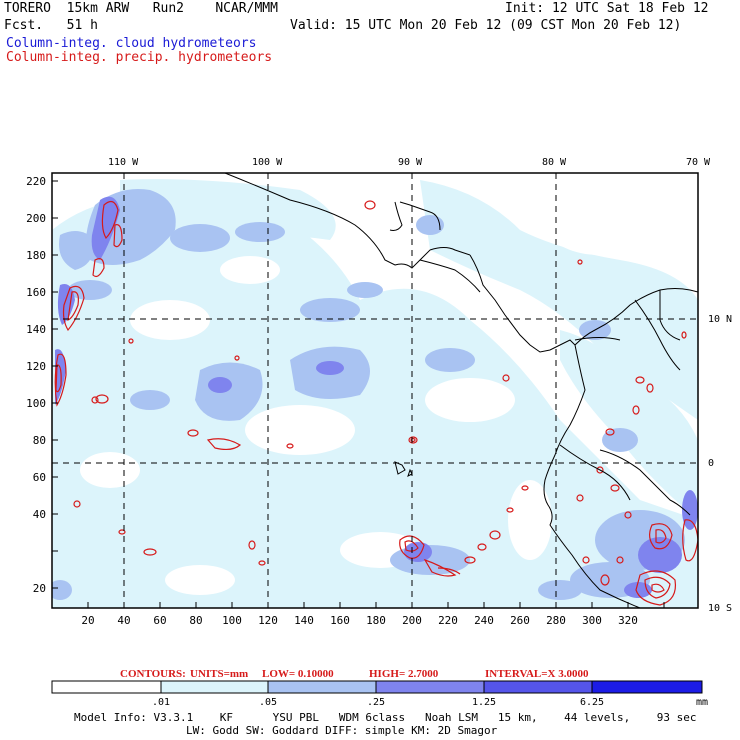 The image size is (740, 740). Describe the element at coordinates (39, 514) in the screenshot. I see `y-tick: 40` at that location.